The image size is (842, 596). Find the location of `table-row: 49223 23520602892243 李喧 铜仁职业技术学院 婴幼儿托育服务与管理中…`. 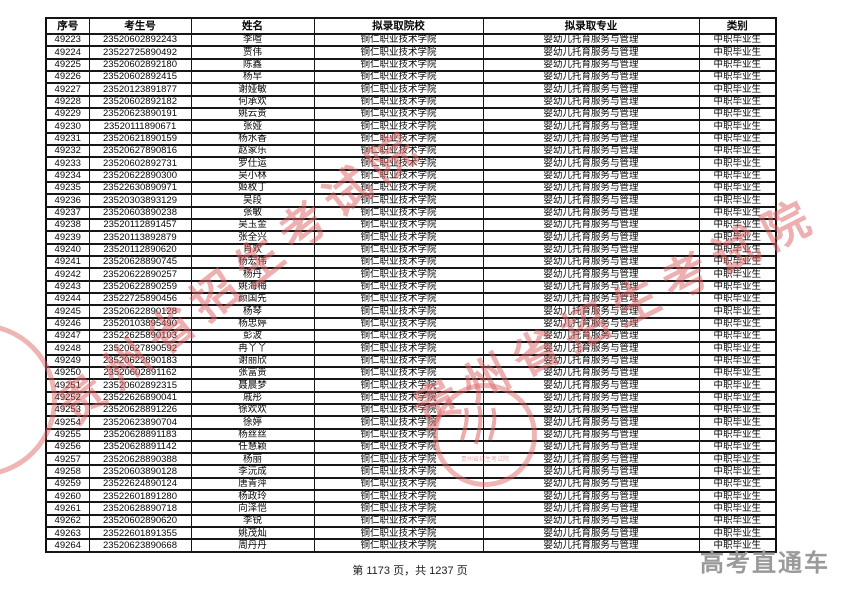

table-row: 49223 23520602892243 李喧 铜仁职业技术学院 婴幼儿托育服务与管理中… is located at coordinates (411, 40).